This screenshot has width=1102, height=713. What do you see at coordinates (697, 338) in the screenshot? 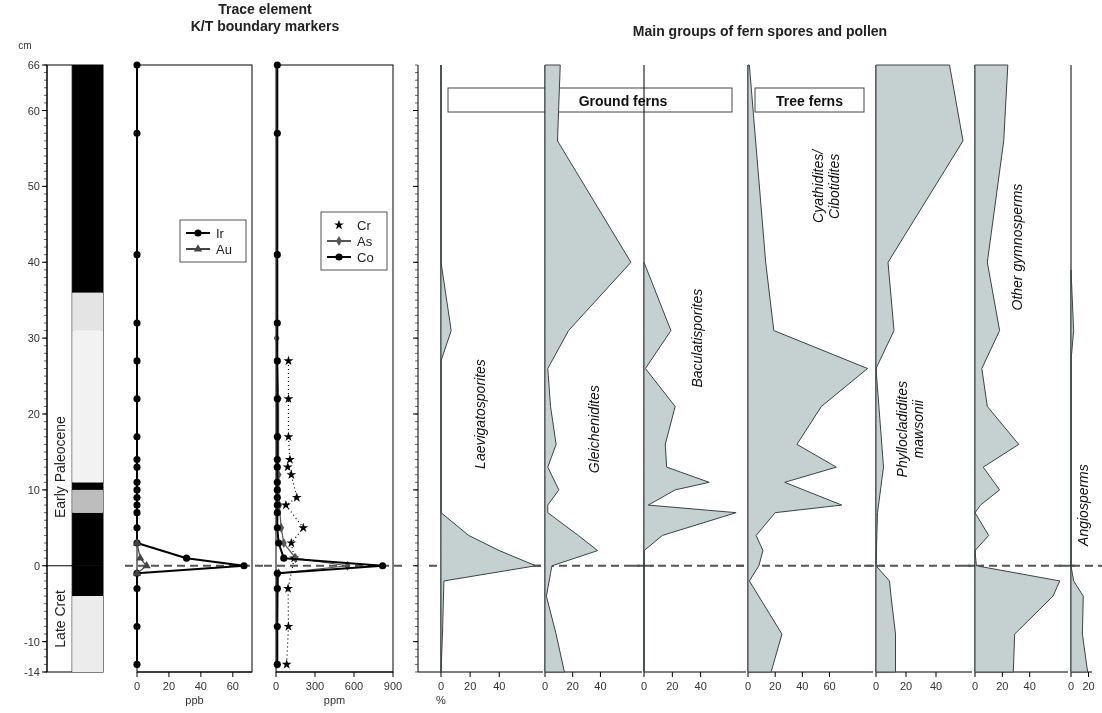
I see `text: Baculatisporites` at bounding box center [697, 338].